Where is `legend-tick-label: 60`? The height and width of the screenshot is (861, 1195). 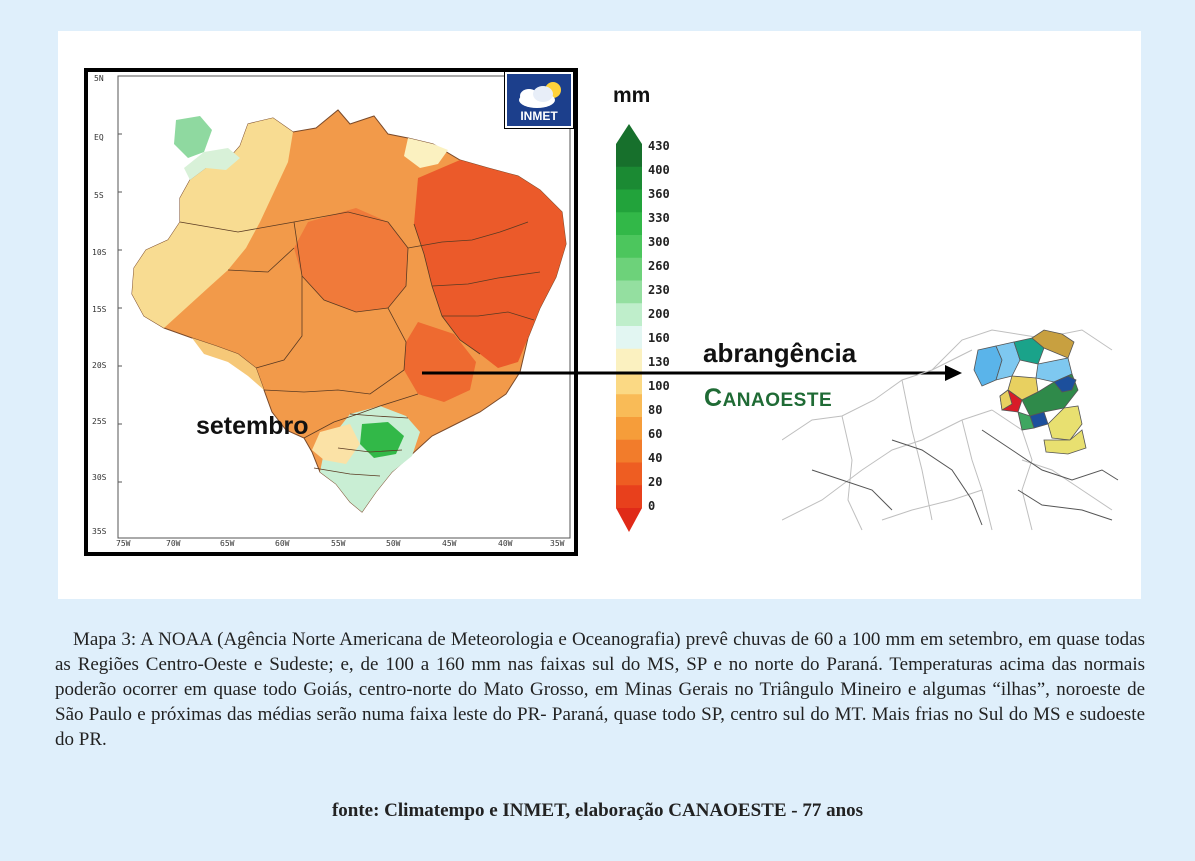
legend-tick-label: 60 is located at coordinates (655, 434).